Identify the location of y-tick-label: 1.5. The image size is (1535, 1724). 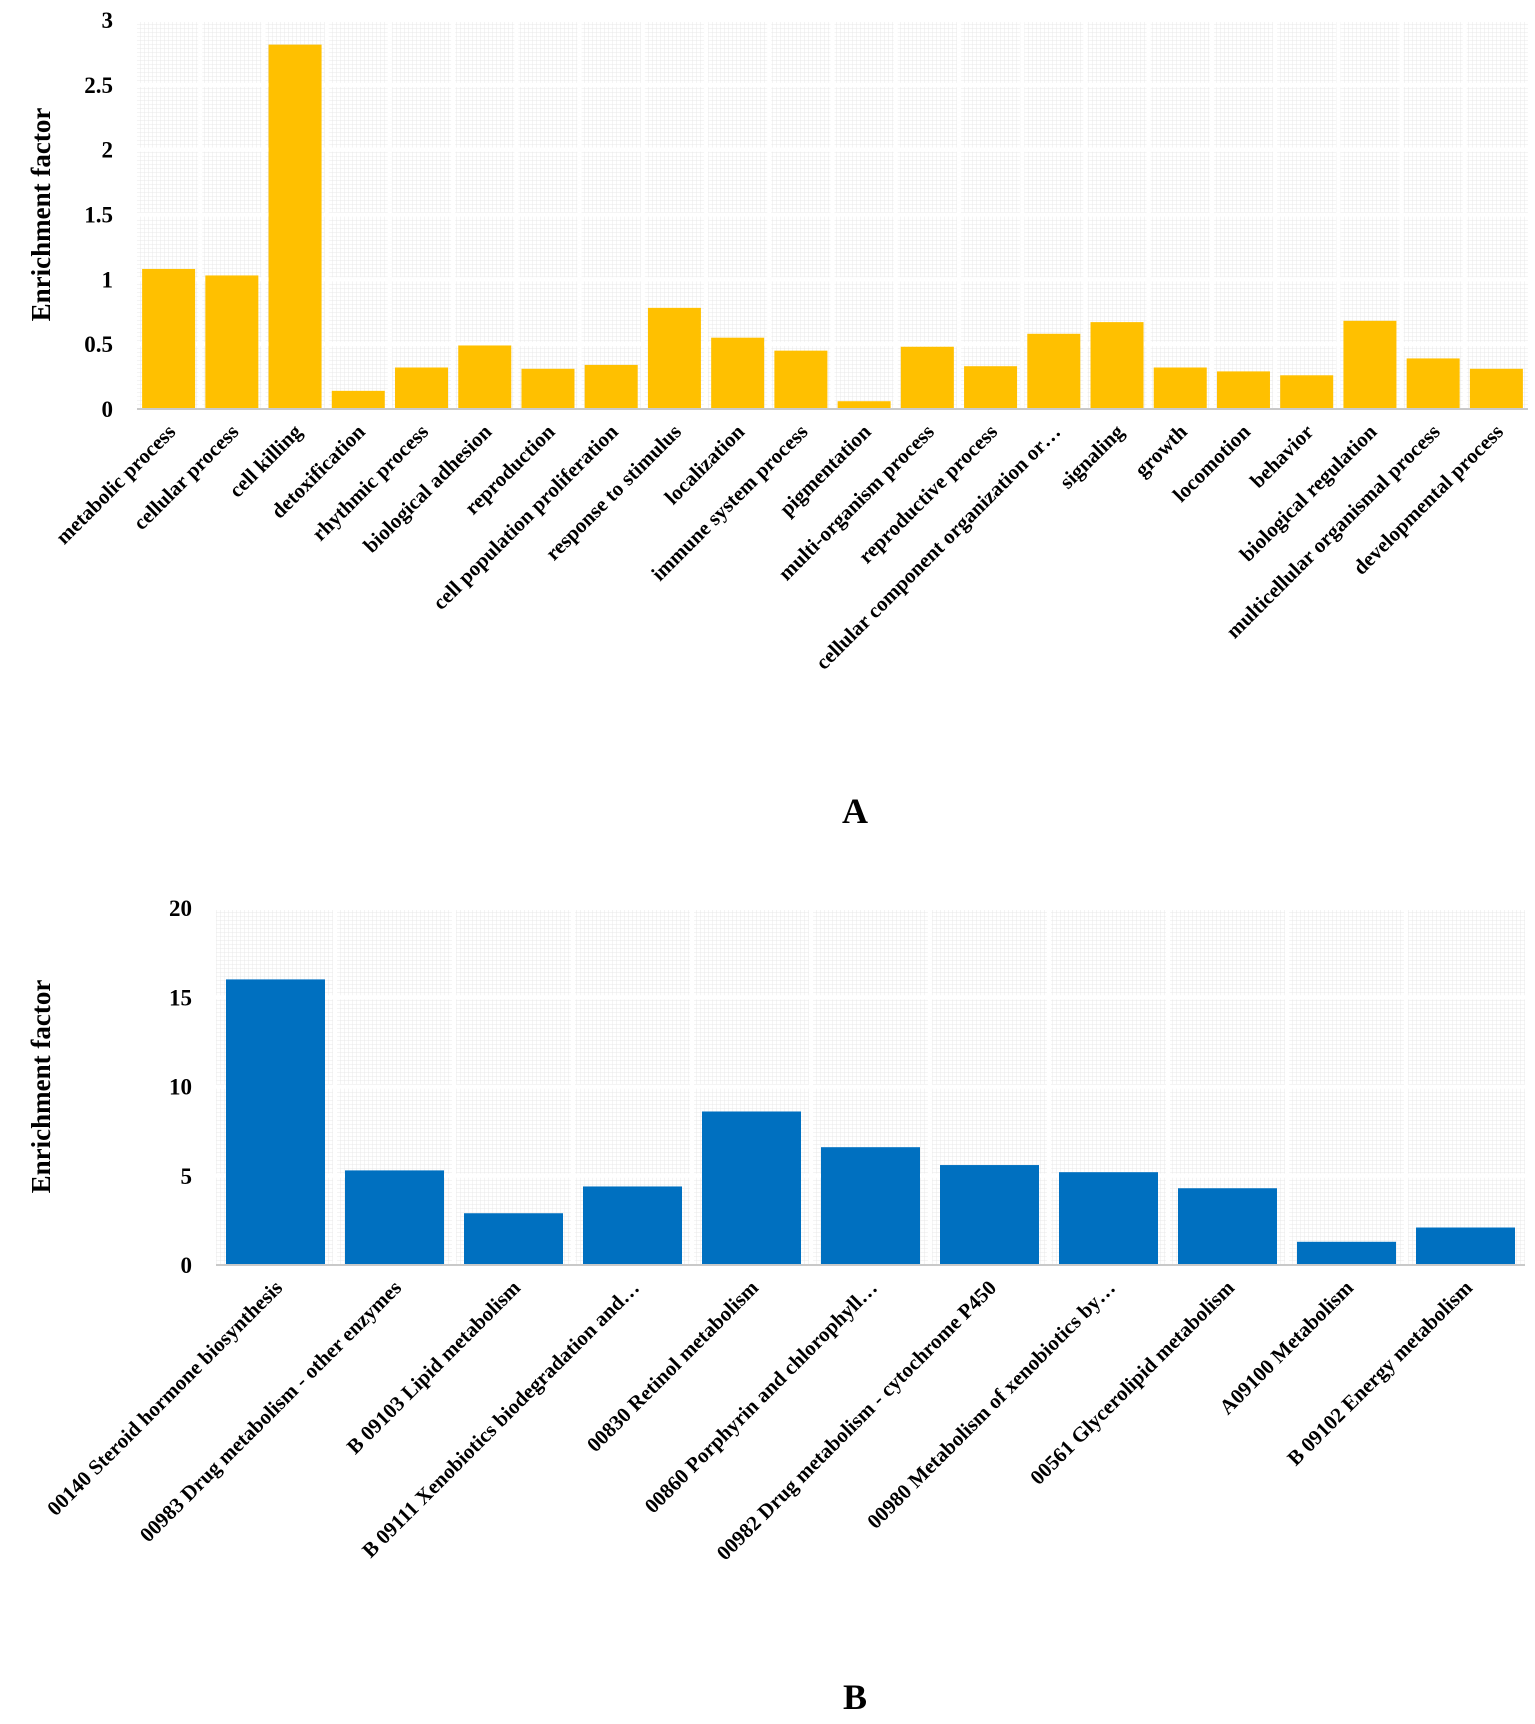
(98, 215).